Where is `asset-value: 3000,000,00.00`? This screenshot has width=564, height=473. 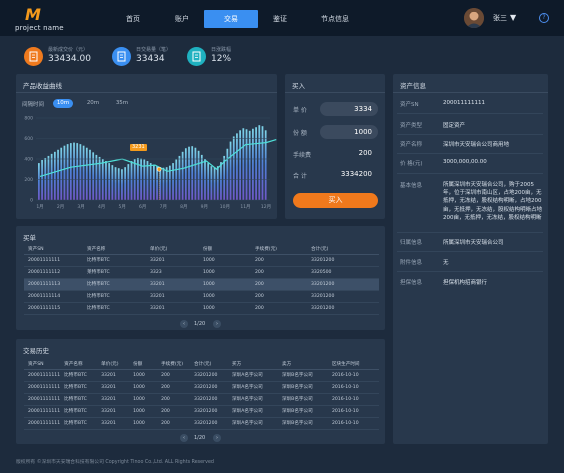 asset-value: 3000,000,00.00 is located at coordinates (465, 162).